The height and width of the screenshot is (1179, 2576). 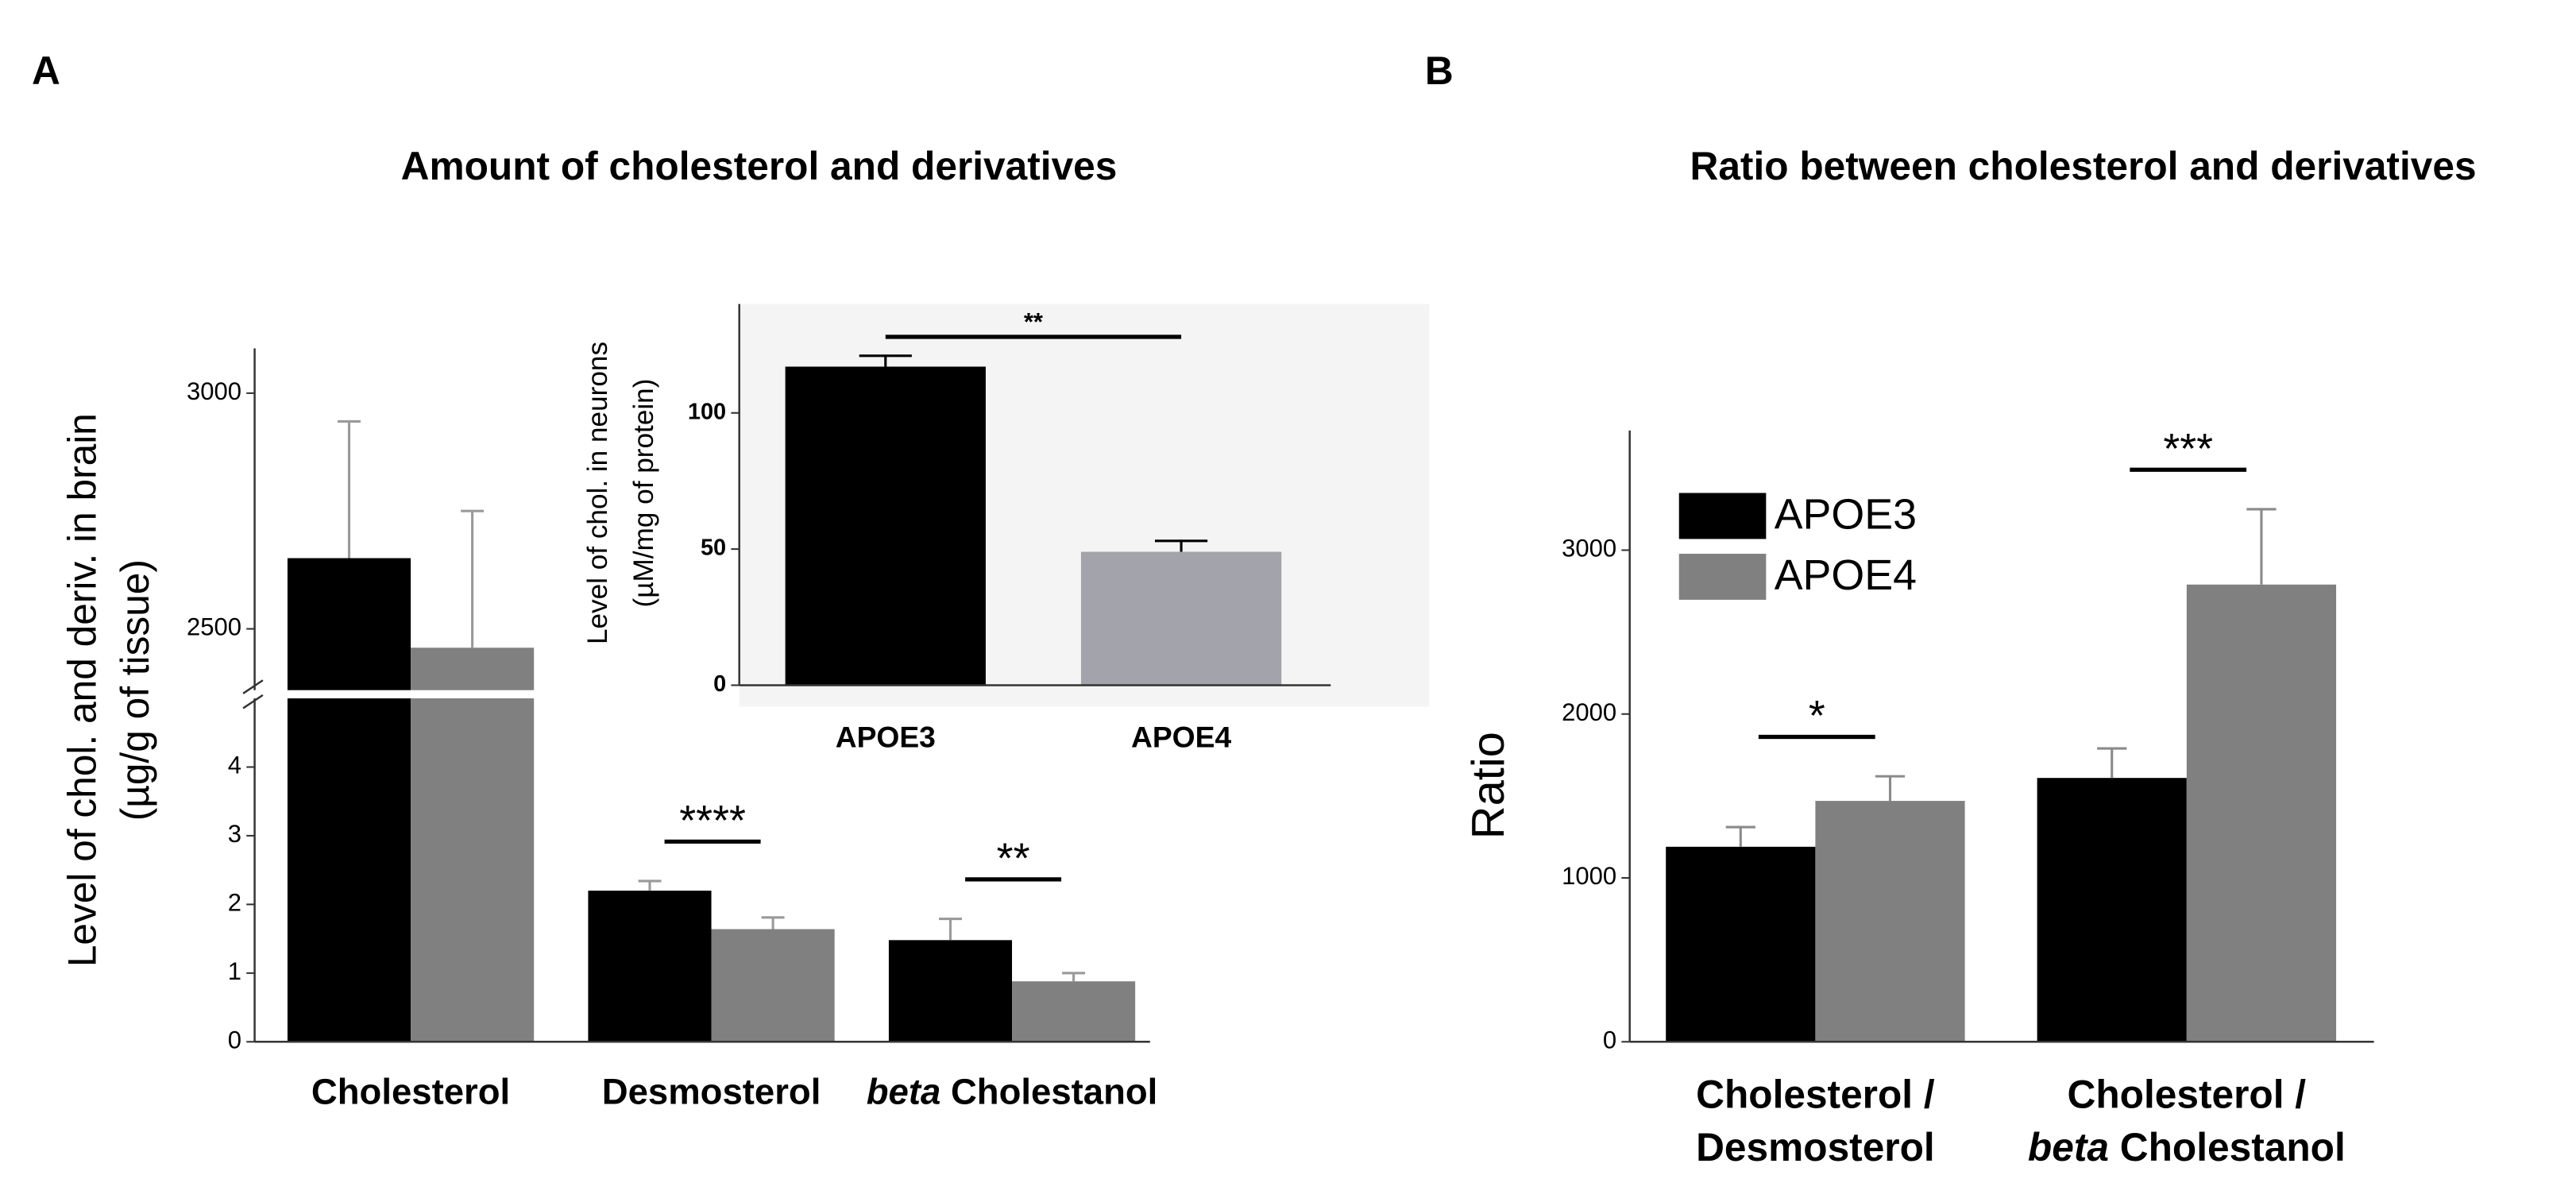 I want to click on y-tick-label: 1000, so click(x=1589, y=876).